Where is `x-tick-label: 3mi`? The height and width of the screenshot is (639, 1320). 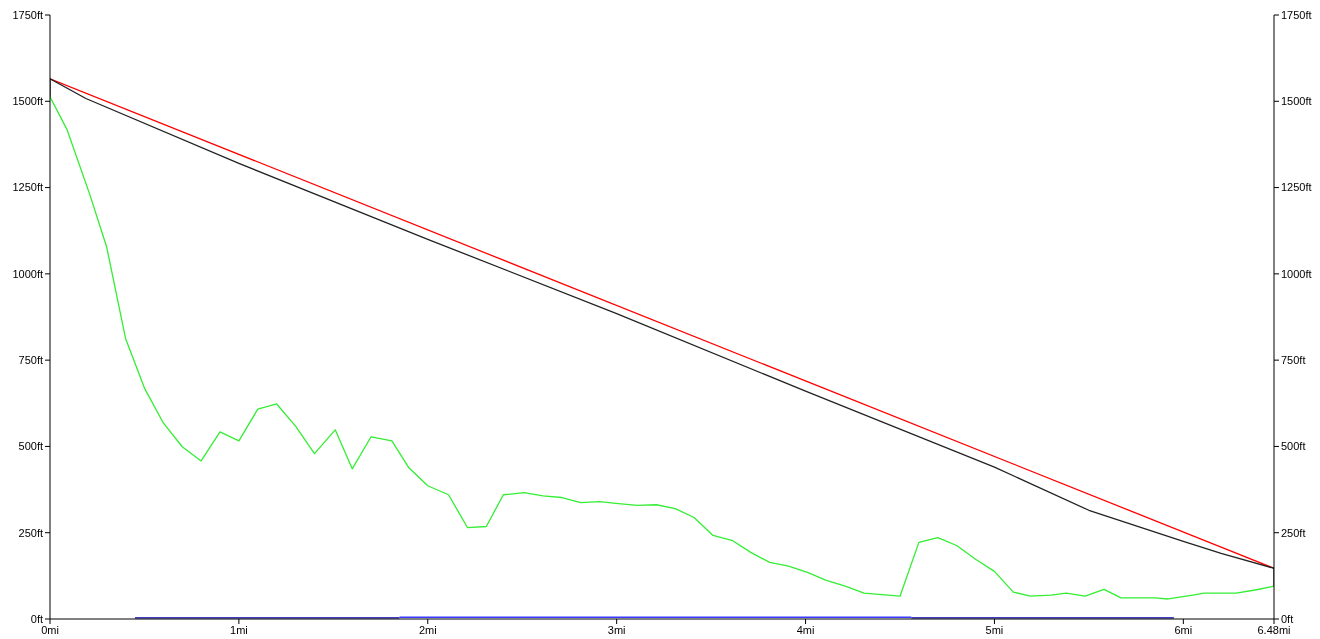 x-tick-label: 3mi is located at coordinates (616, 629).